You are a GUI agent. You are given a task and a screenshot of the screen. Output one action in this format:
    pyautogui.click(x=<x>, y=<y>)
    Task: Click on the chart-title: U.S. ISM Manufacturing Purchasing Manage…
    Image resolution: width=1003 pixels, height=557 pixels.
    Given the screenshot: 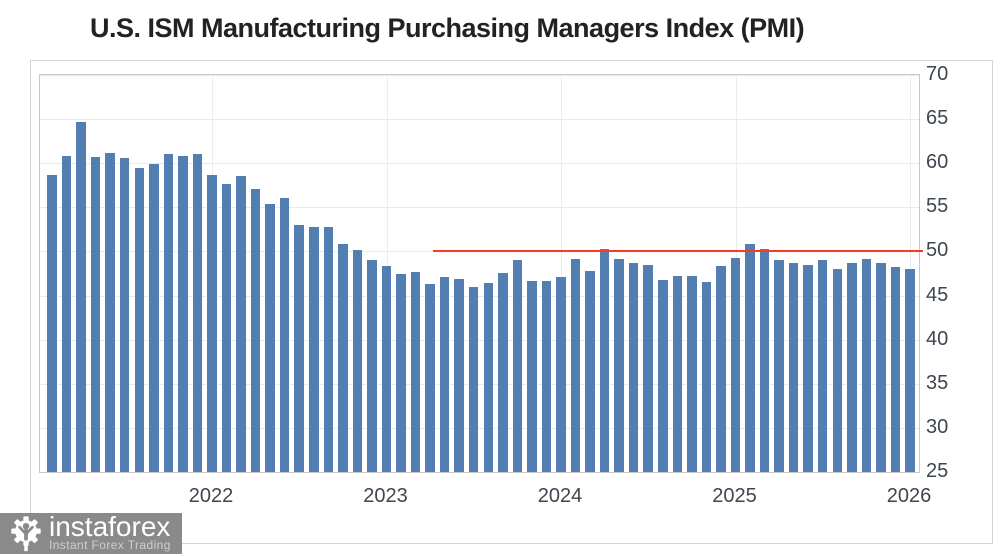 What is the action you would take?
    pyautogui.click(x=447, y=28)
    